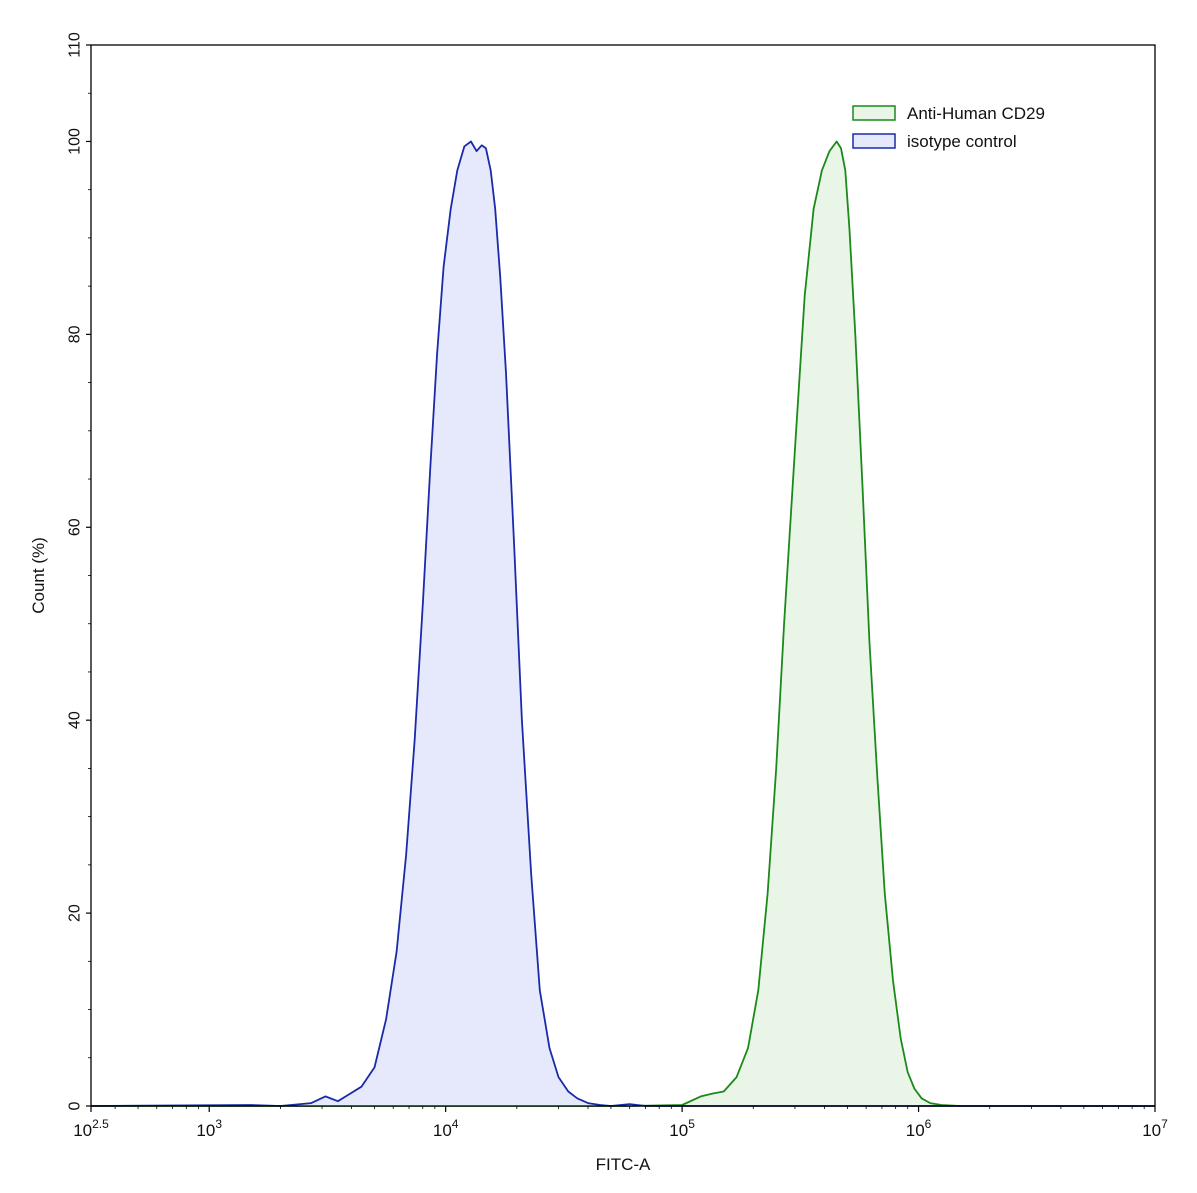  I want to click on y-tick-label: 0, so click(75, 1105).